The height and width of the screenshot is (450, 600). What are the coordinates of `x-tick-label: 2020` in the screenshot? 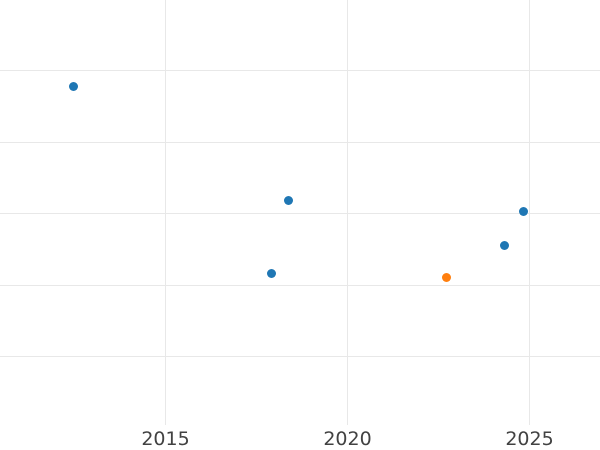 It's located at (347, 439).